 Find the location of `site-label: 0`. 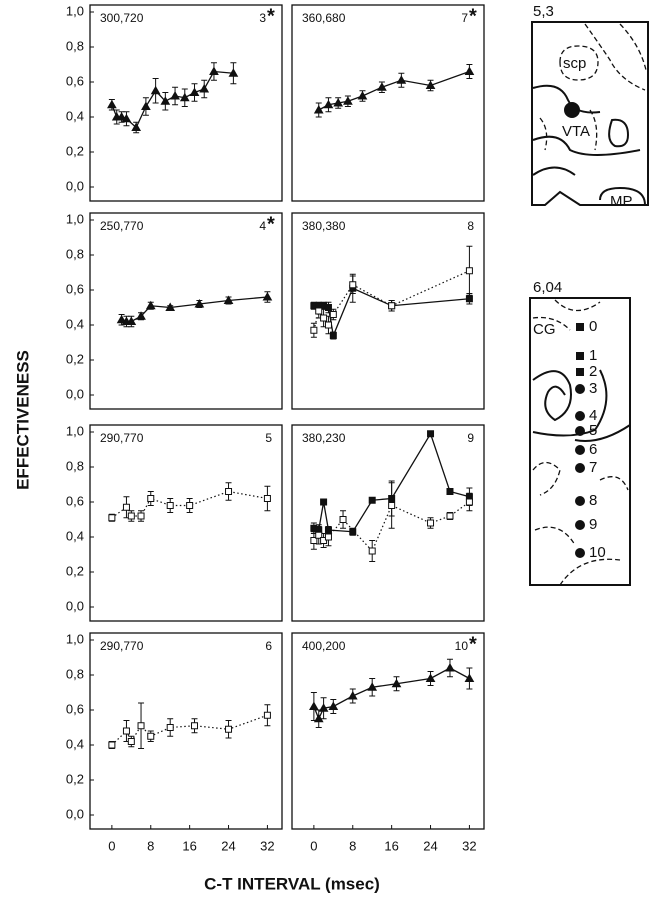

site-label: 0 is located at coordinates (593, 326).